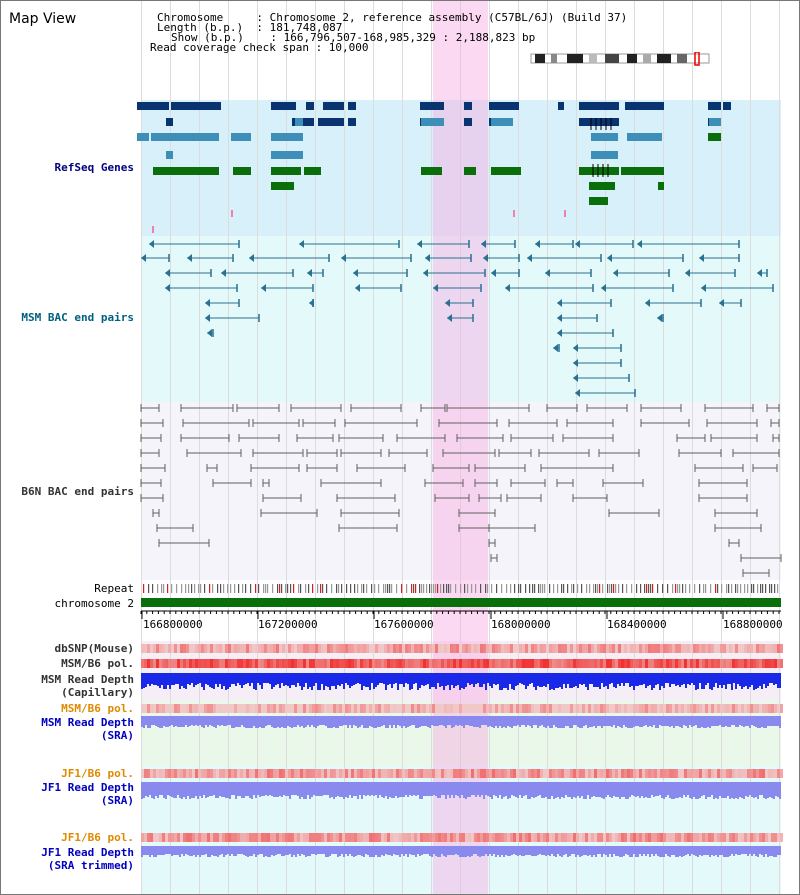 This screenshot has height=895, width=800. What do you see at coordinates (87, 787) in the screenshot?
I see `label-jf1-read-depth-sra: JF1 Read Depth` at bounding box center [87, 787].